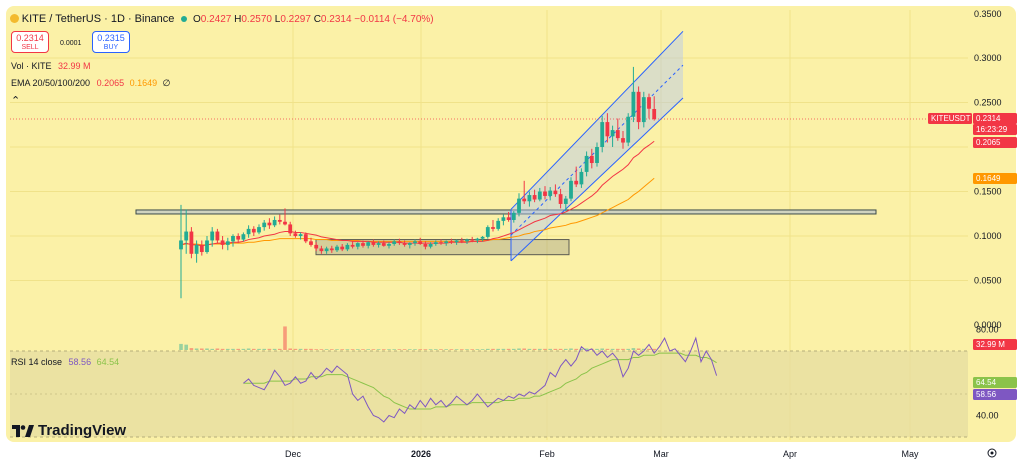 Image resolution: width=1024 pixels, height=468 pixels. I want to click on symbol-tag: KITEUSDT, so click(950, 118).